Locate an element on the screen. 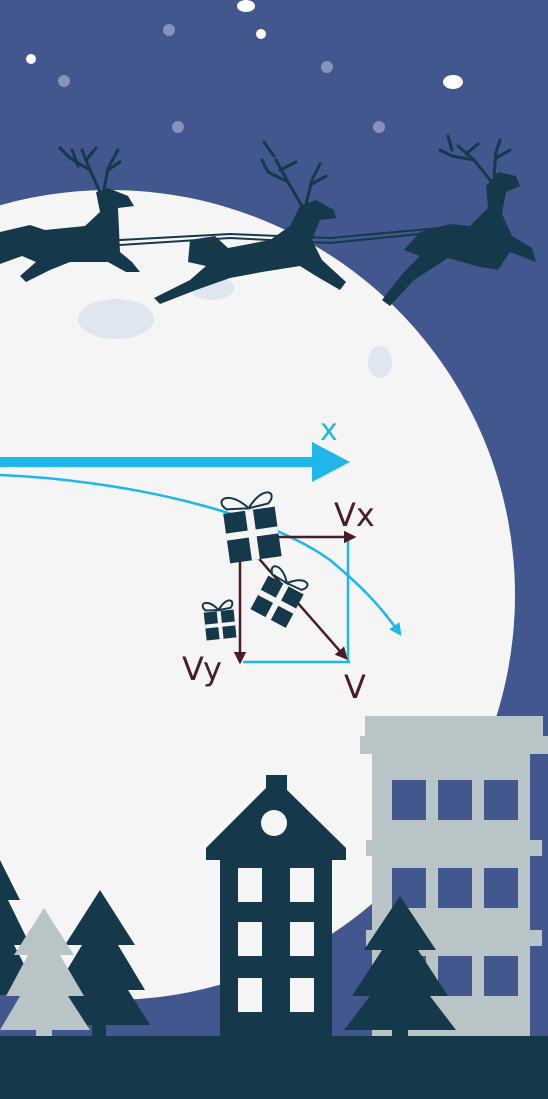 The height and width of the screenshot is (1099, 548). townhouse is located at coordinates (276, 907).